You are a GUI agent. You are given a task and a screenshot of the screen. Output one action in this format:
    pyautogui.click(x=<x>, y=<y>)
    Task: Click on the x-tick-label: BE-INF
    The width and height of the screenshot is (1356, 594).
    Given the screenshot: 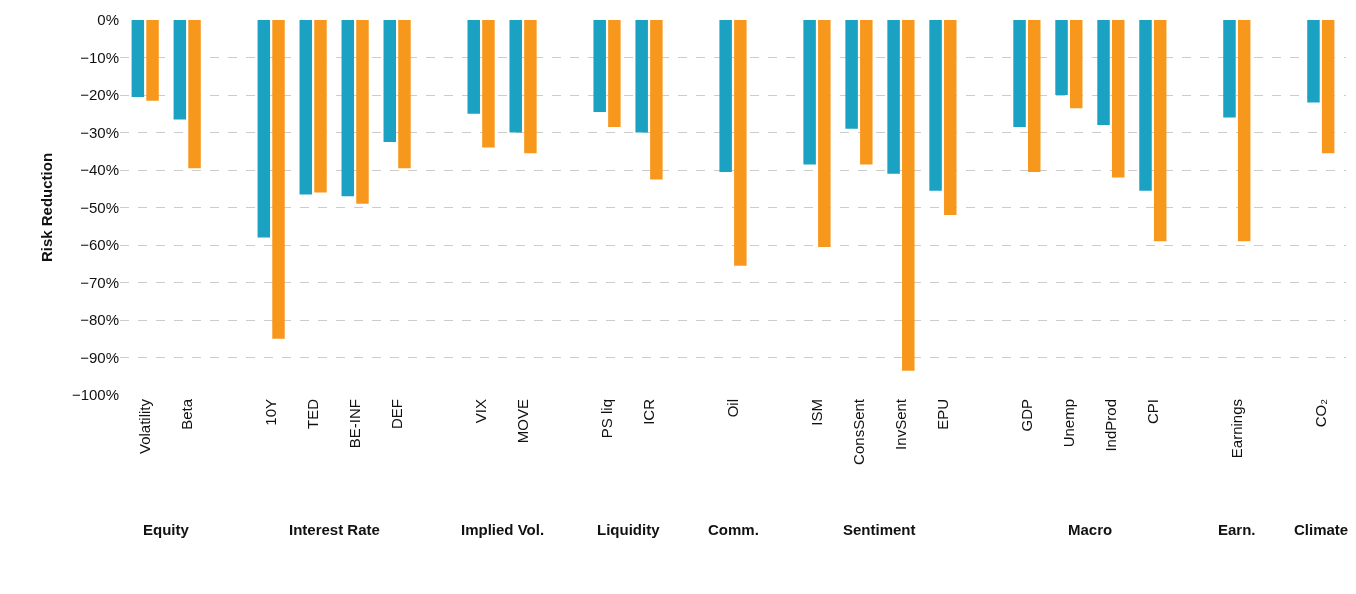 What is the action you would take?
    pyautogui.click(x=354, y=424)
    